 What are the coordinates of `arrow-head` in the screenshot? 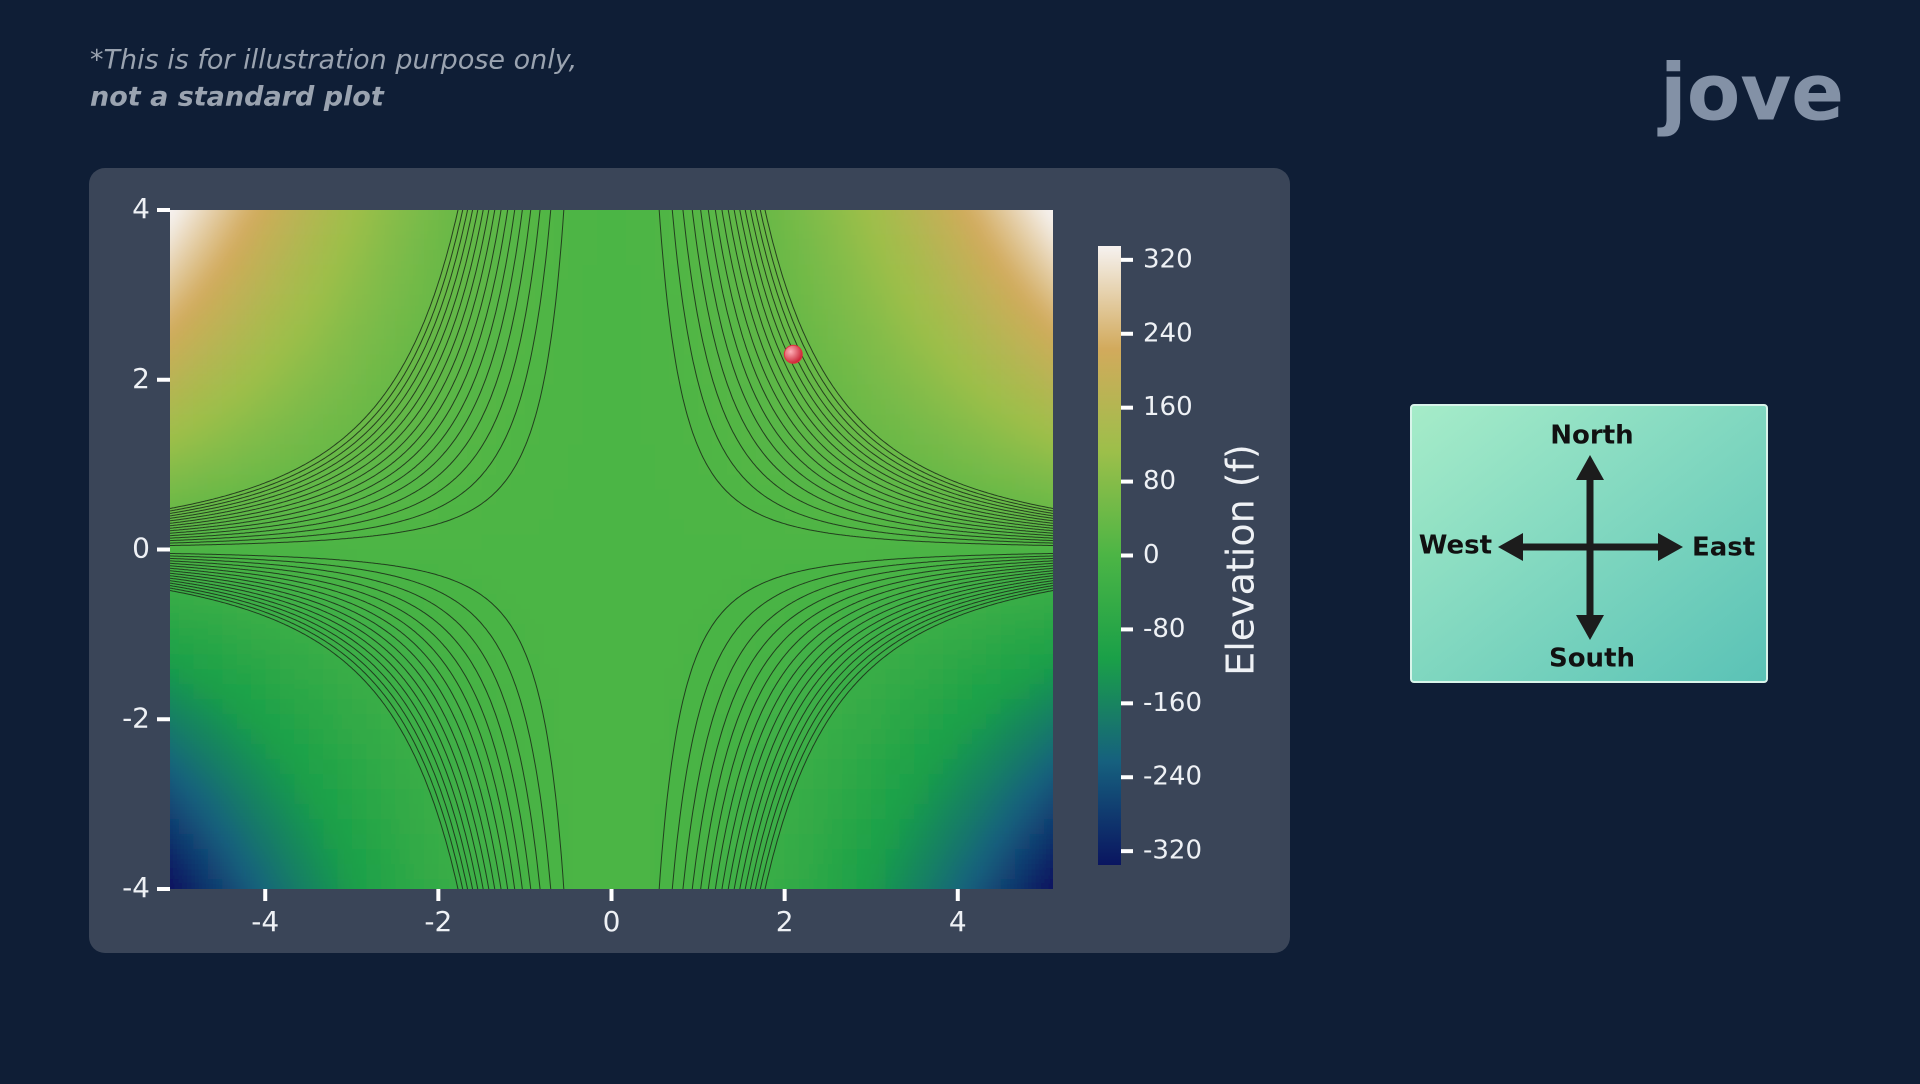 It's located at (1670, 547).